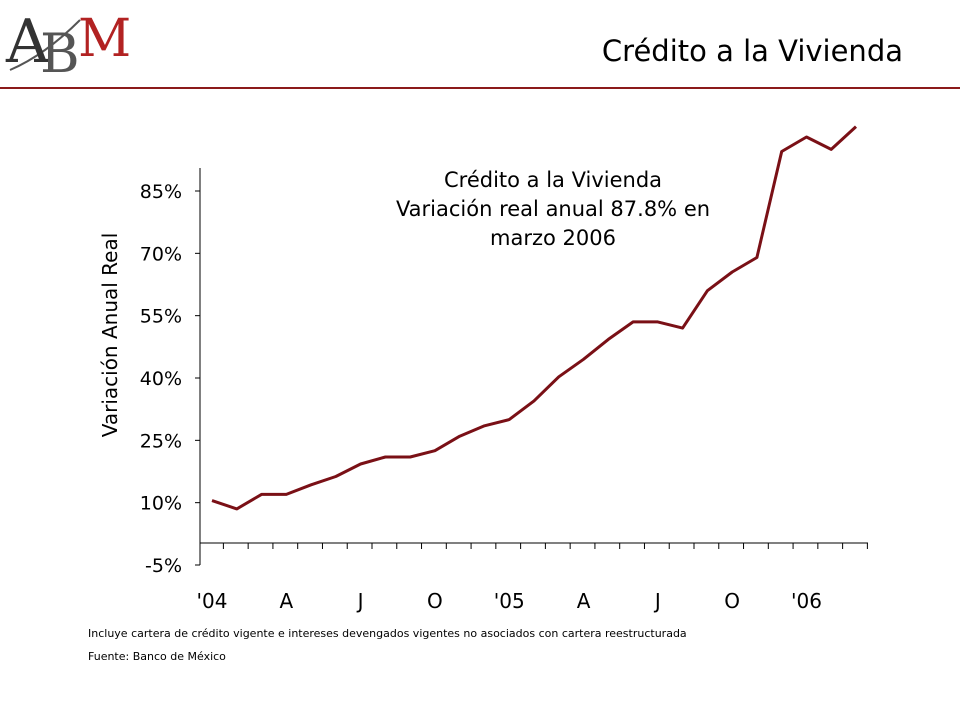 The width and height of the screenshot is (960, 720). Describe the element at coordinates (161, 192) in the screenshot. I see `y-tick-label: 85%` at that location.